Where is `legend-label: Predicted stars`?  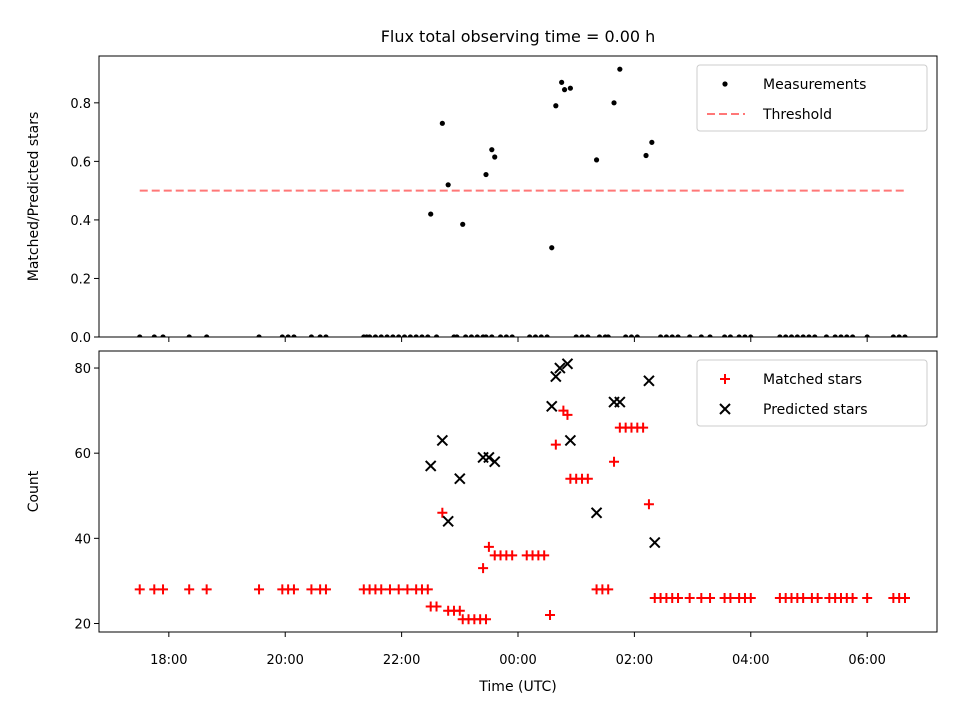
legend-label: Predicted stars is located at coordinates (815, 410).